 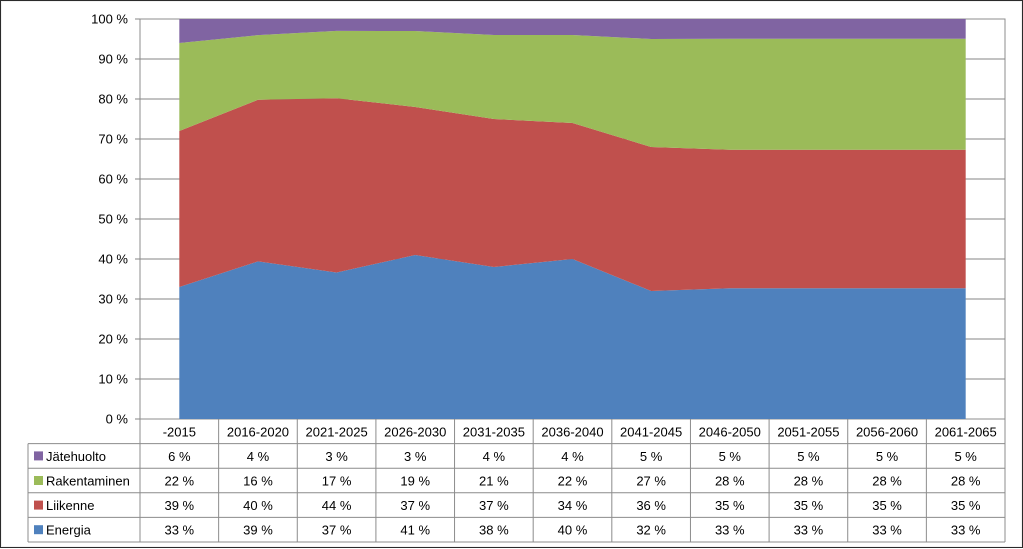 What do you see at coordinates (730, 431) in the screenshot?
I see `x-category-label: 2046-2050` at bounding box center [730, 431].